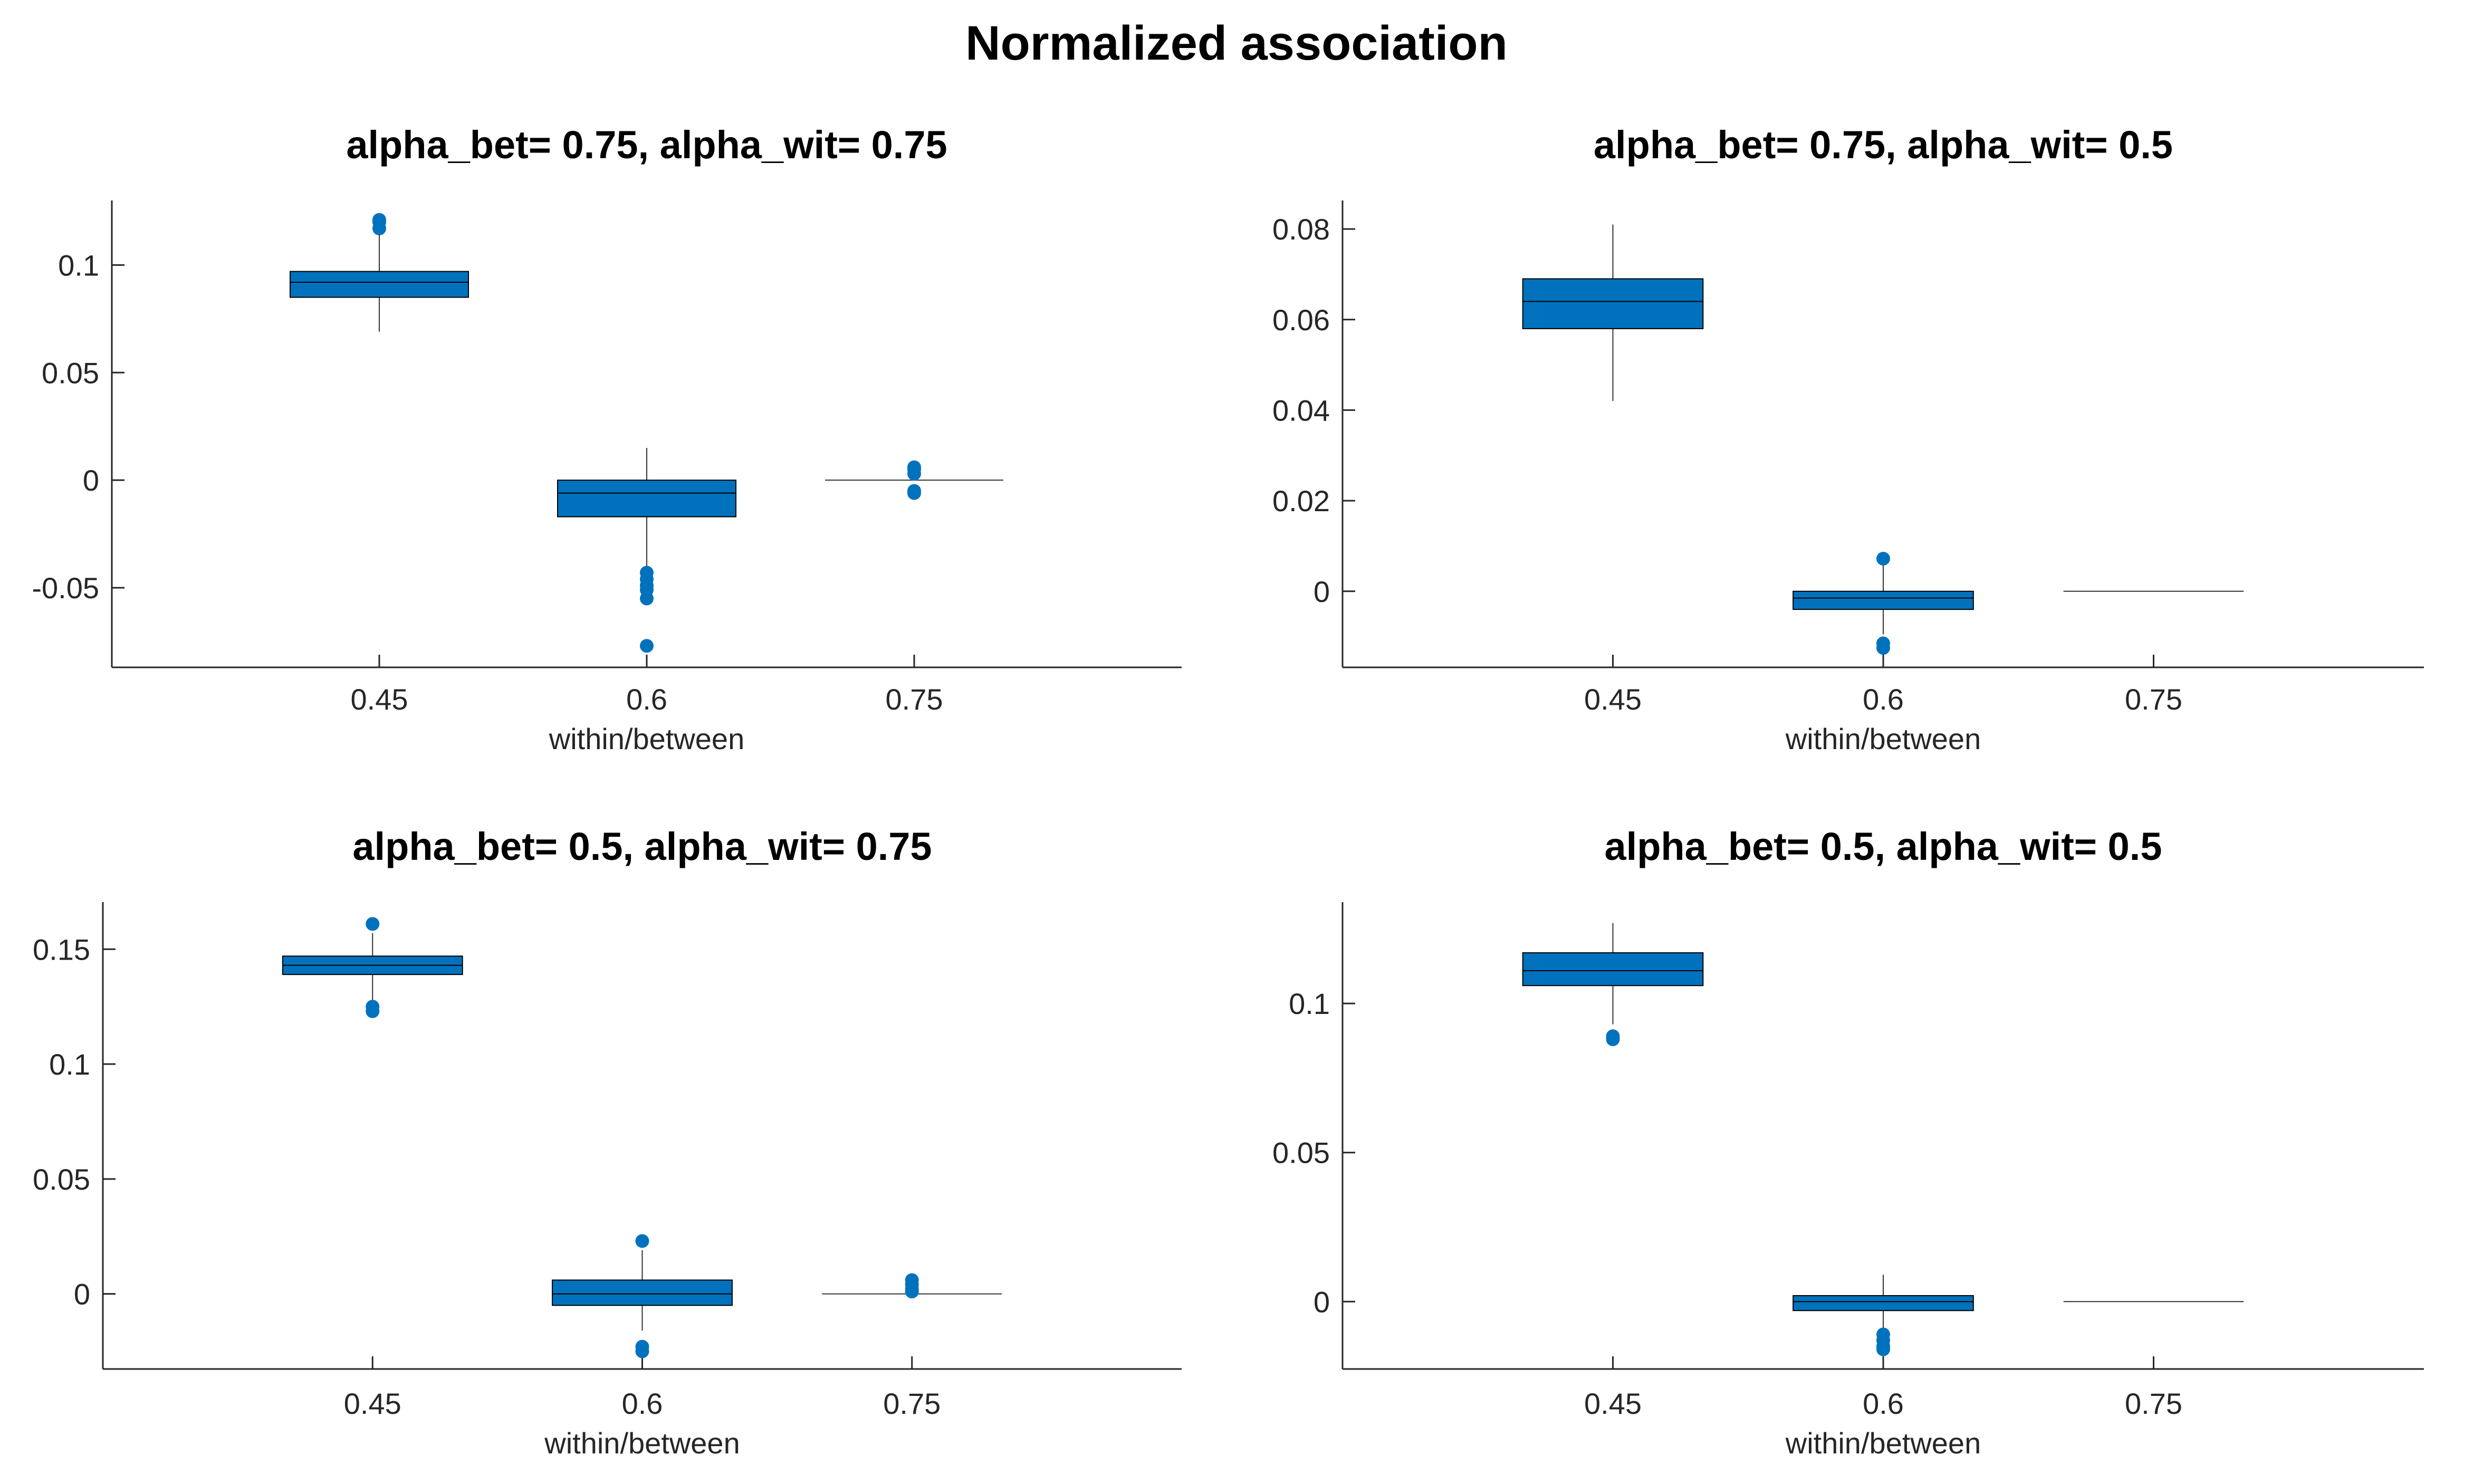  What do you see at coordinates (61, 949) in the screenshot?
I see `y-tick-label: 0.15` at bounding box center [61, 949].